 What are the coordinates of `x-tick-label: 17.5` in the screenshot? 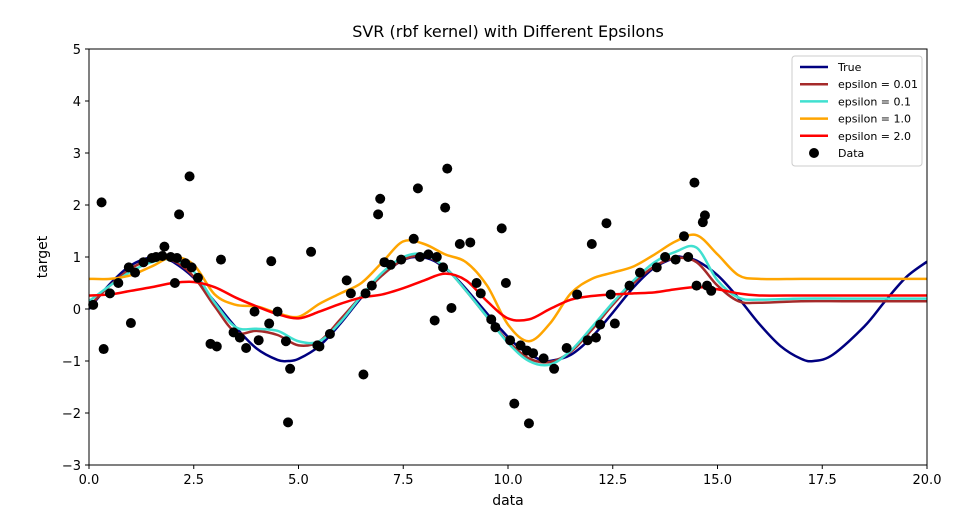 It's located at (822, 480).